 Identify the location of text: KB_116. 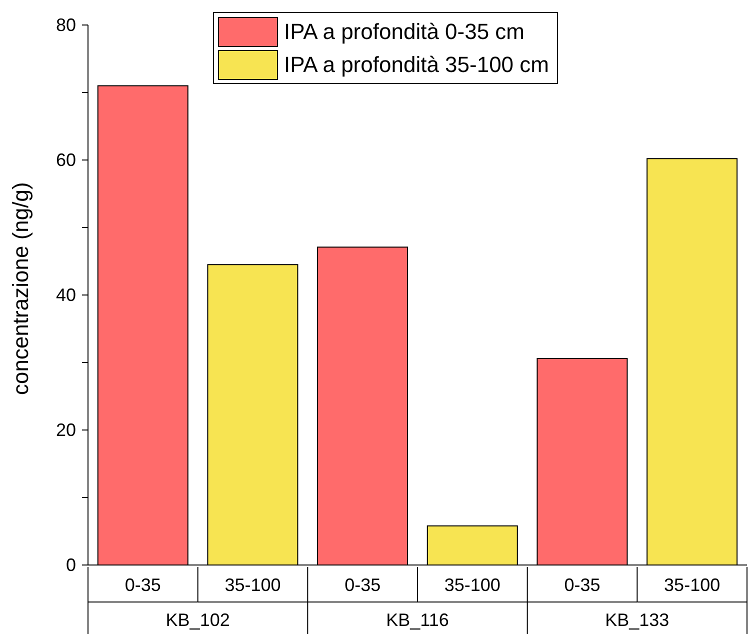
(417, 620).